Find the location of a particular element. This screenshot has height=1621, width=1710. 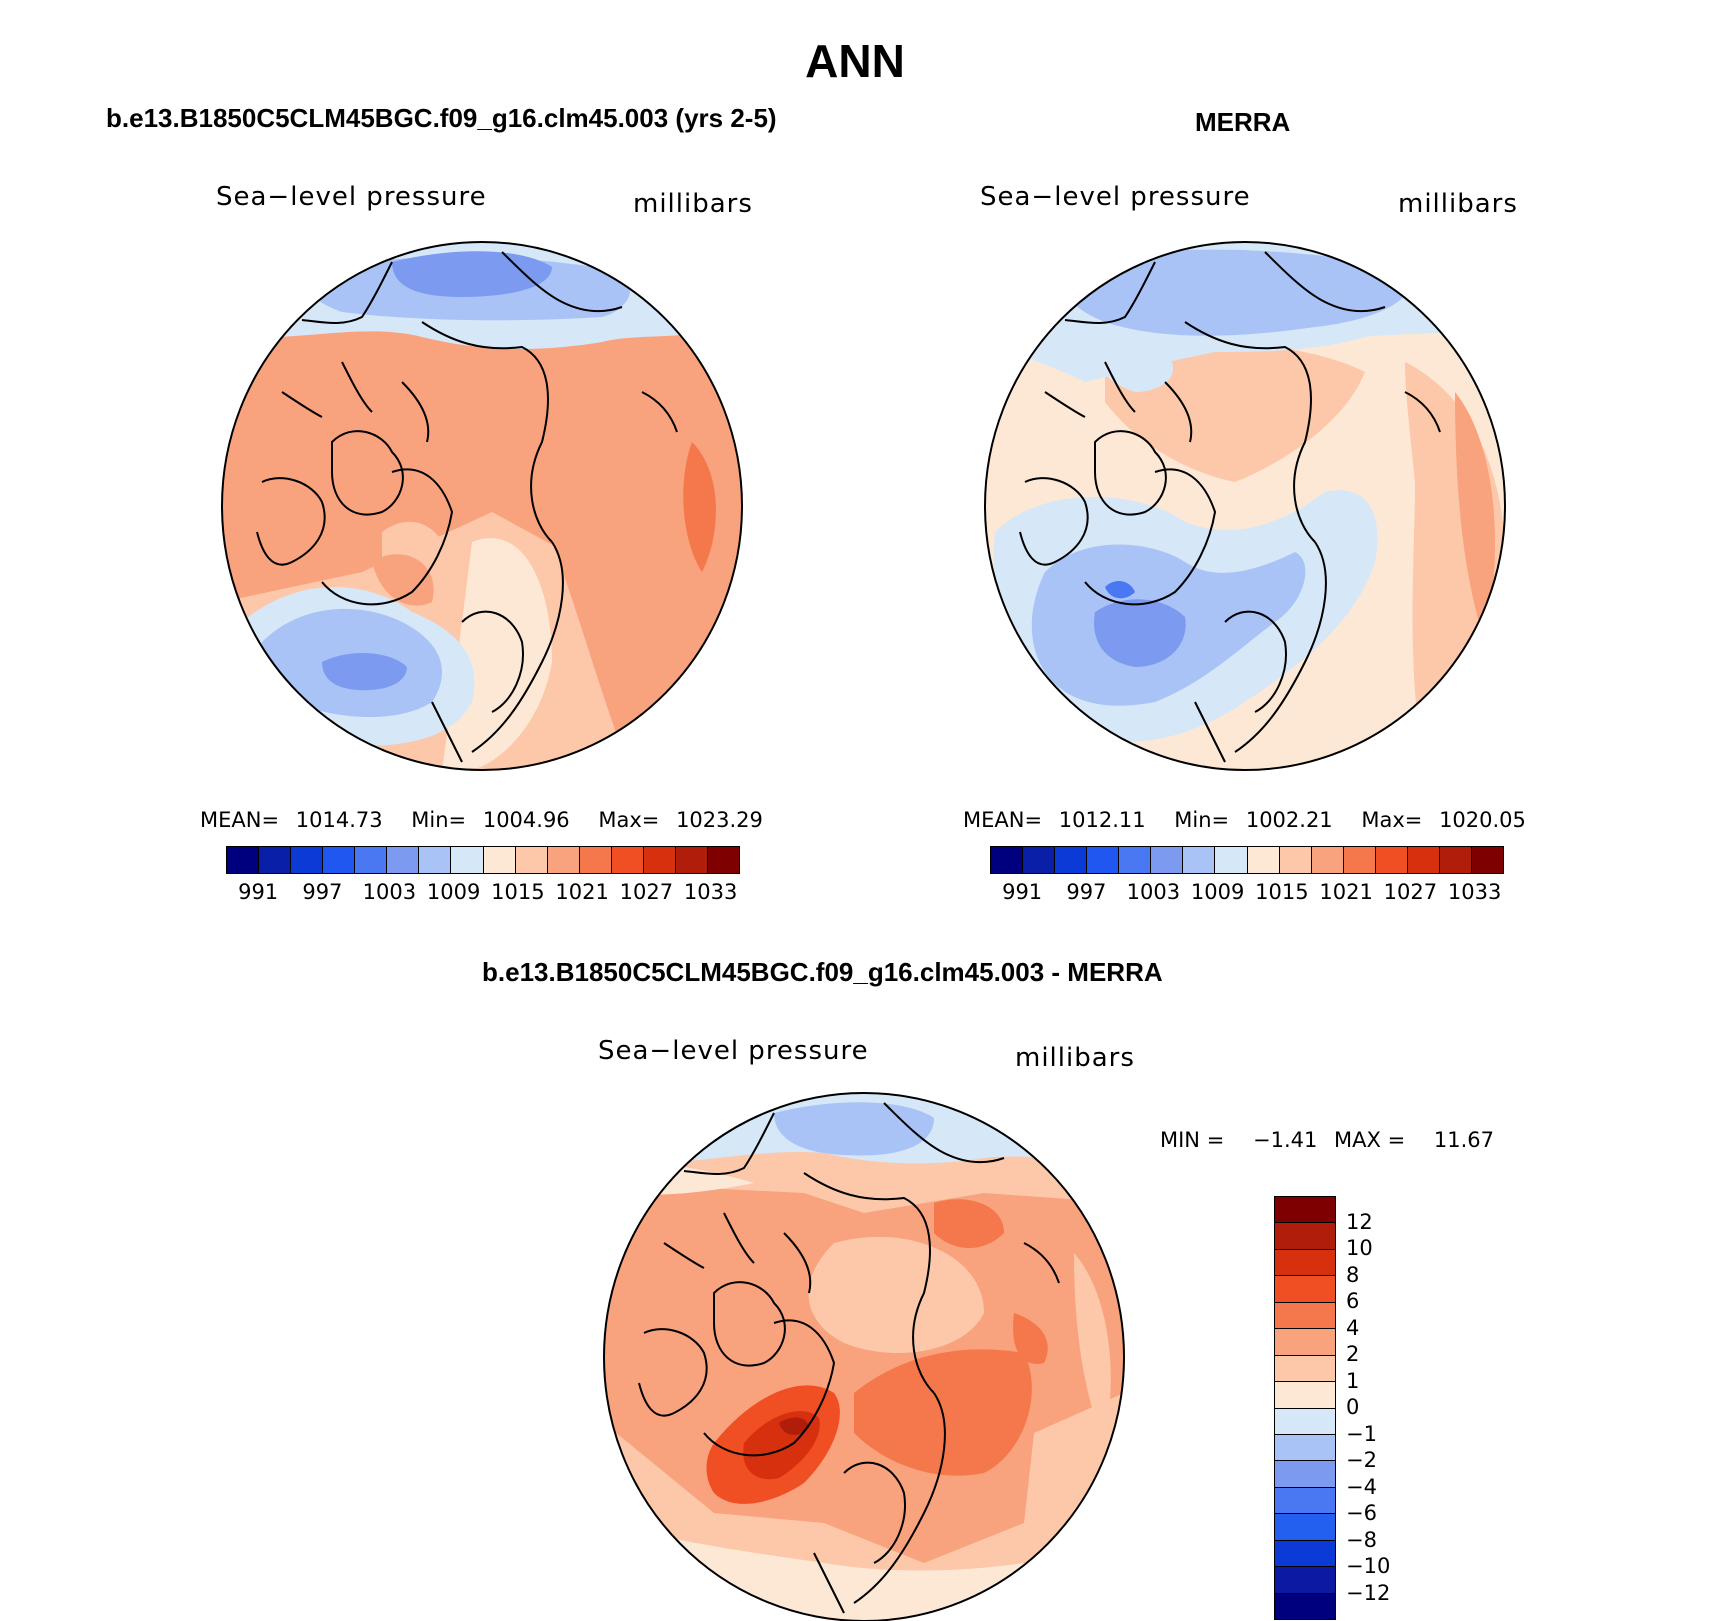

model-max-label: Max= is located at coordinates (629, 820).